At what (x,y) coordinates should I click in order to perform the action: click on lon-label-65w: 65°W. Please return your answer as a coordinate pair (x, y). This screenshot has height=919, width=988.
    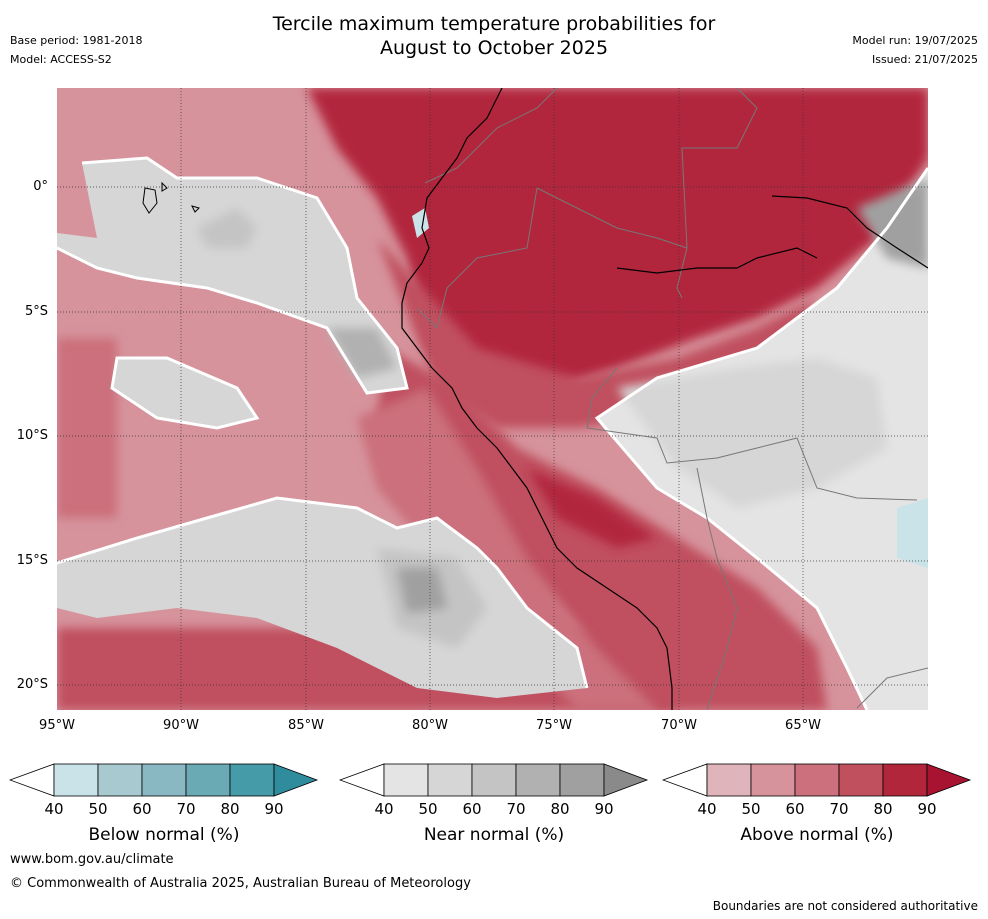
    Looking at the image, I should click on (803, 725).